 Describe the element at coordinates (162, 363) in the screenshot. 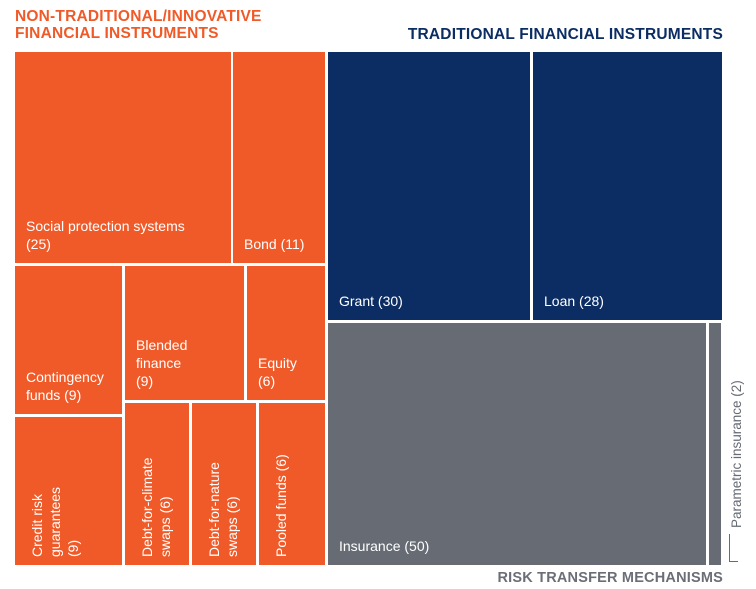

I see `cell-label-blended-finance: Blended finance (9)` at that location.